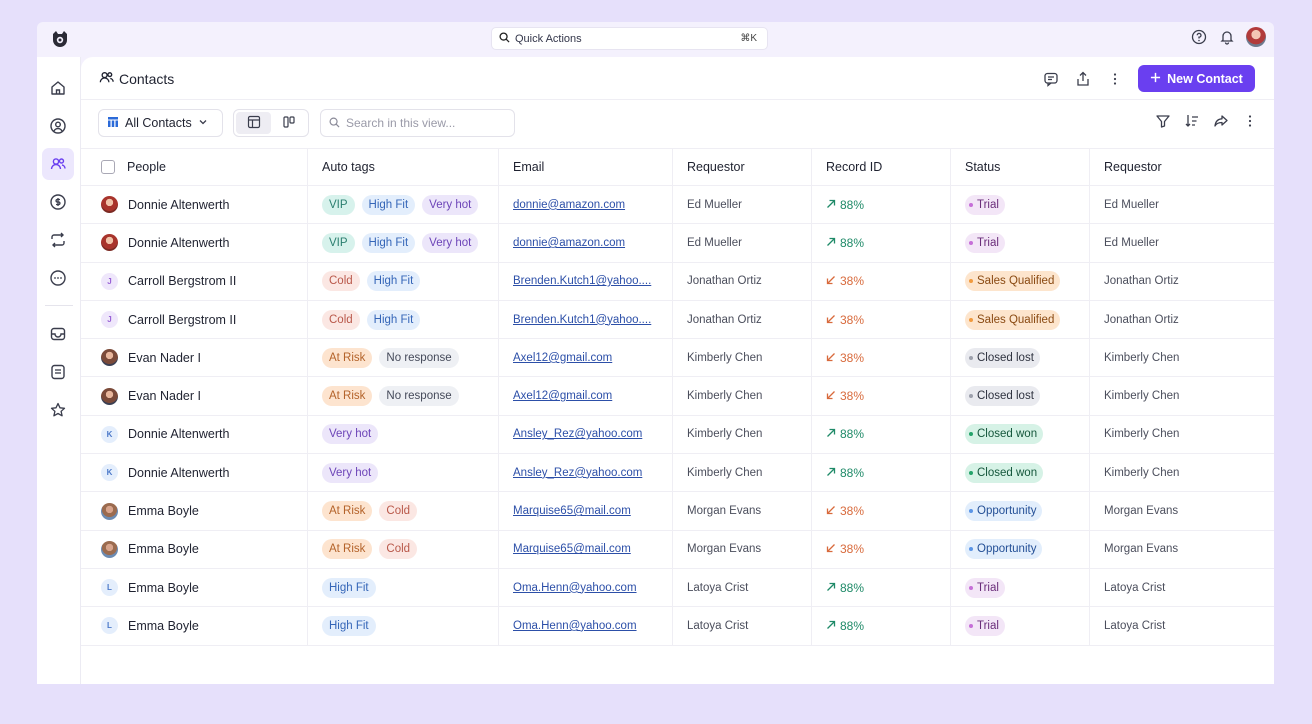  Describe the element at coordinates (421, 123) in the screenshot. I see `search-input` at that location.